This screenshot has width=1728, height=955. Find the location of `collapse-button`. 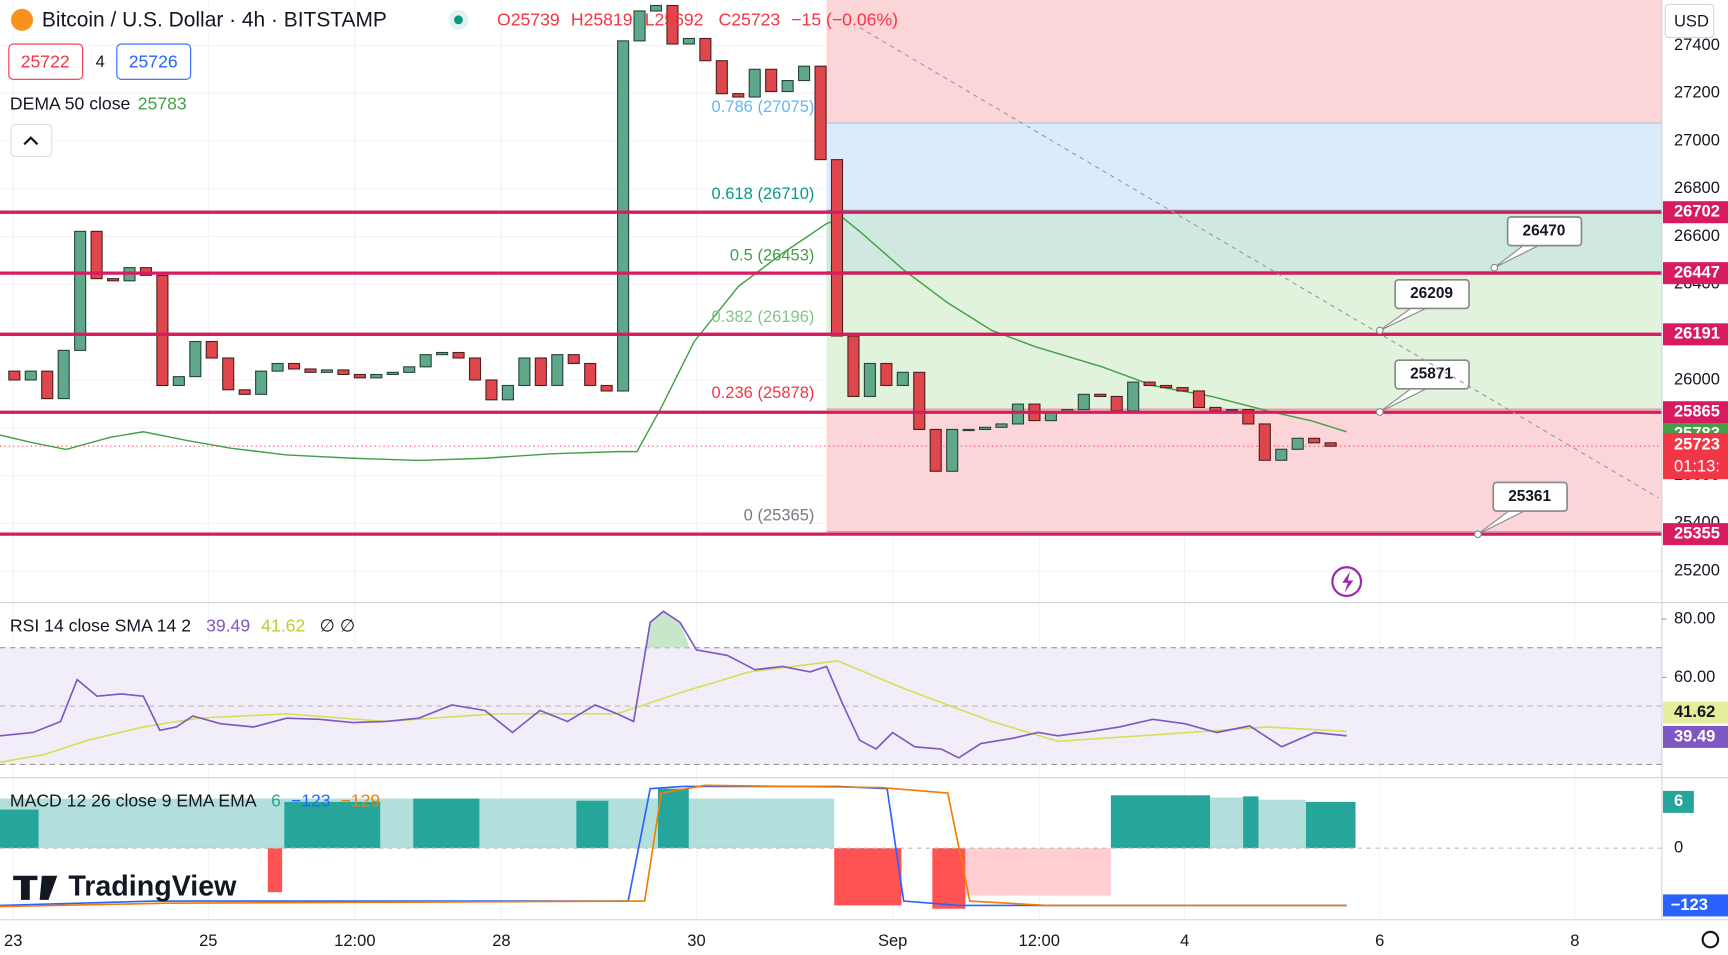

collapse-button is located at coordinates (31, 140).